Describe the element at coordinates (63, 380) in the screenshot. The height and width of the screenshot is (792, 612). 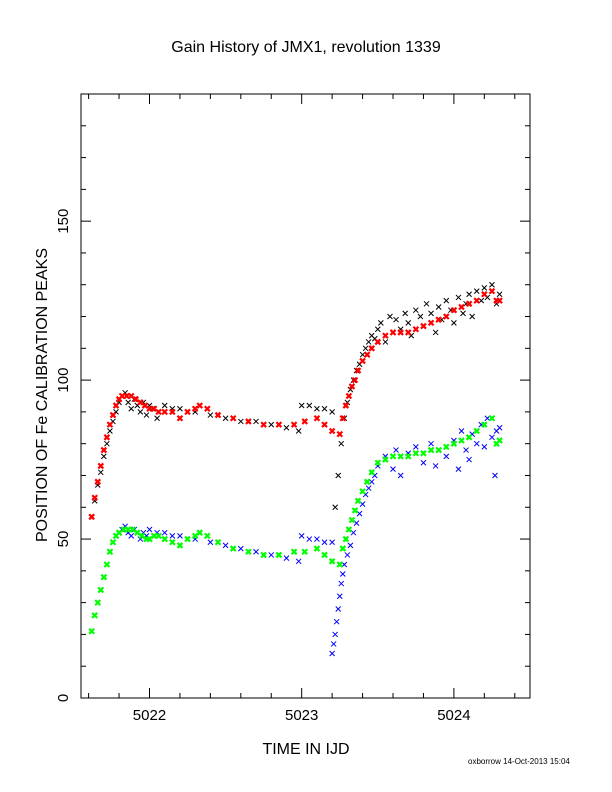
I see `y-tick-label: 100` at that location.